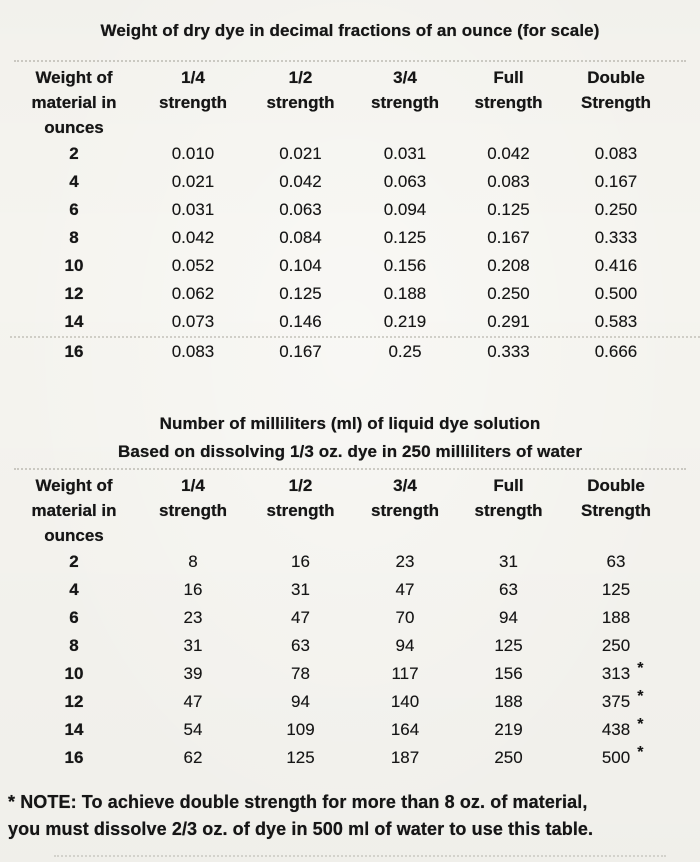 The image size is (700, 862). Describe the element at coordinates (300, 589) in the screenshot. I see `table-cell: 31` at that location.